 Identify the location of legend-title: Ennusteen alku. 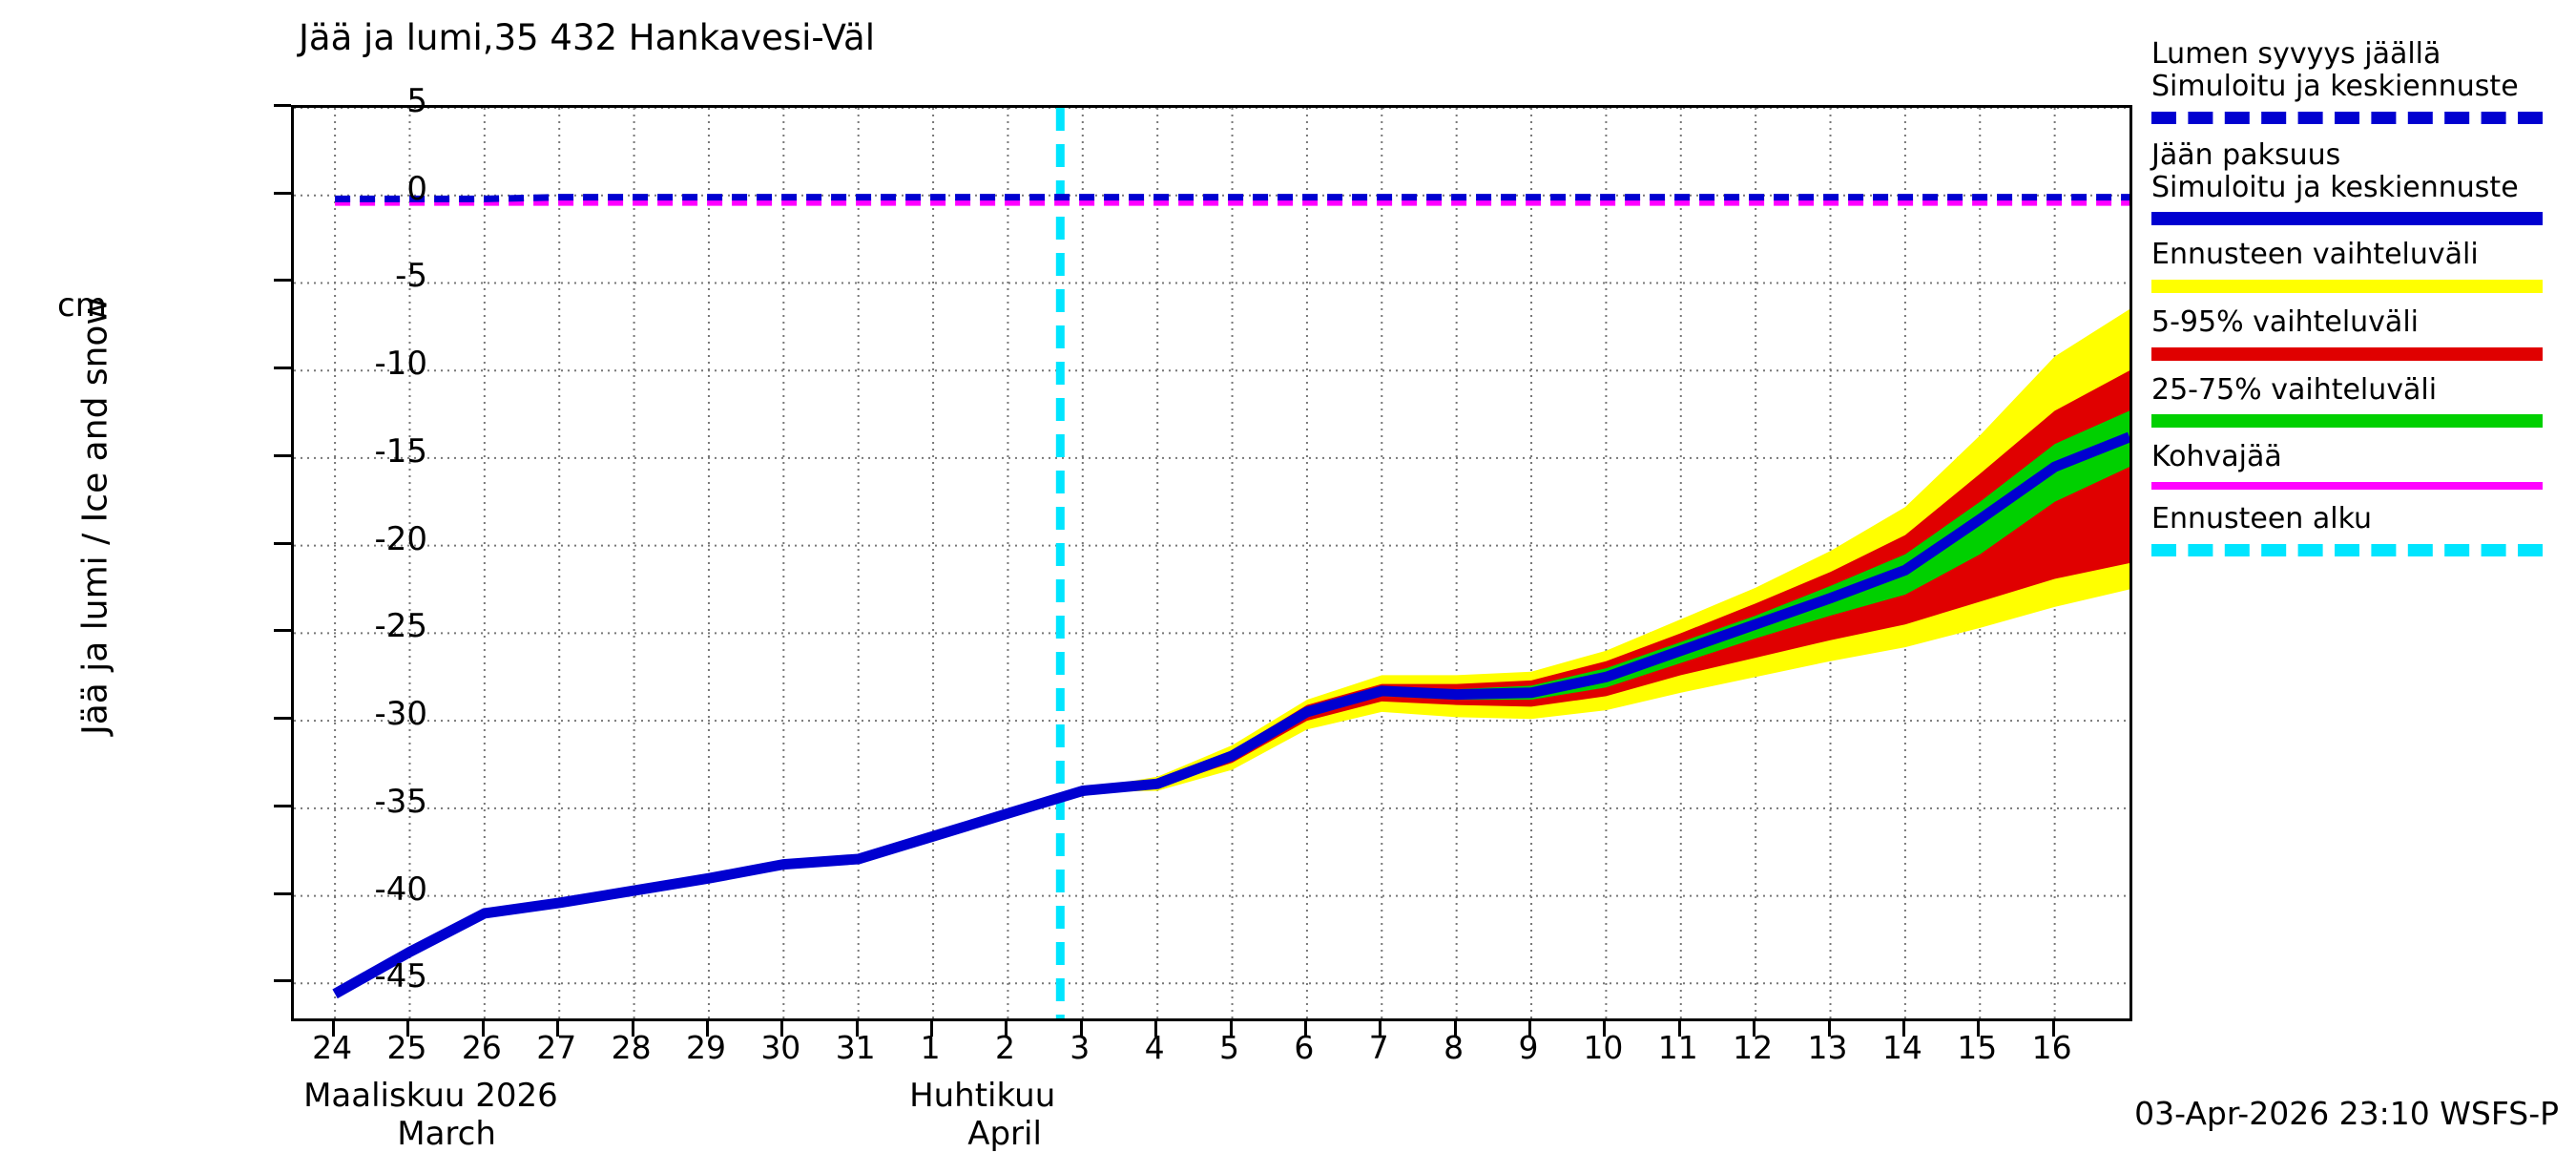
(2262, 518).